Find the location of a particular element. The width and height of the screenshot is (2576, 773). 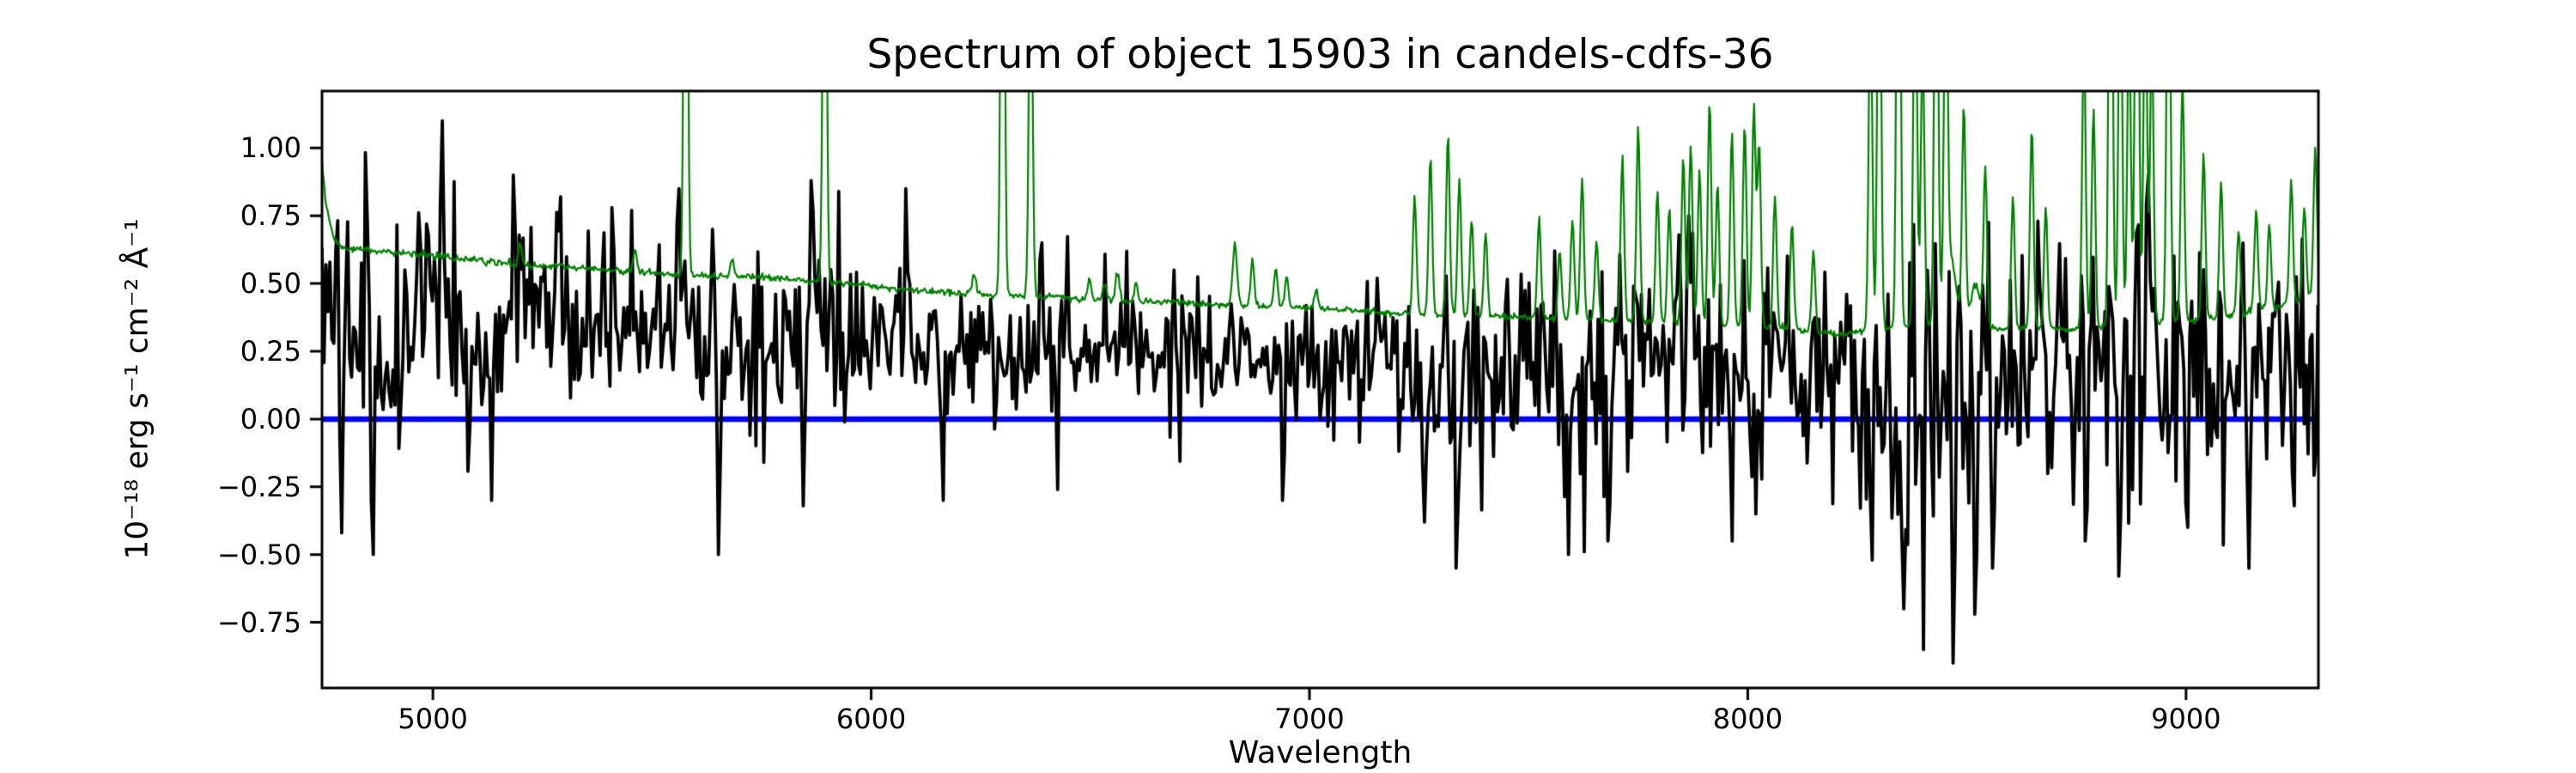

x-tick-label: 6000 is located at coordinates (871, 719).